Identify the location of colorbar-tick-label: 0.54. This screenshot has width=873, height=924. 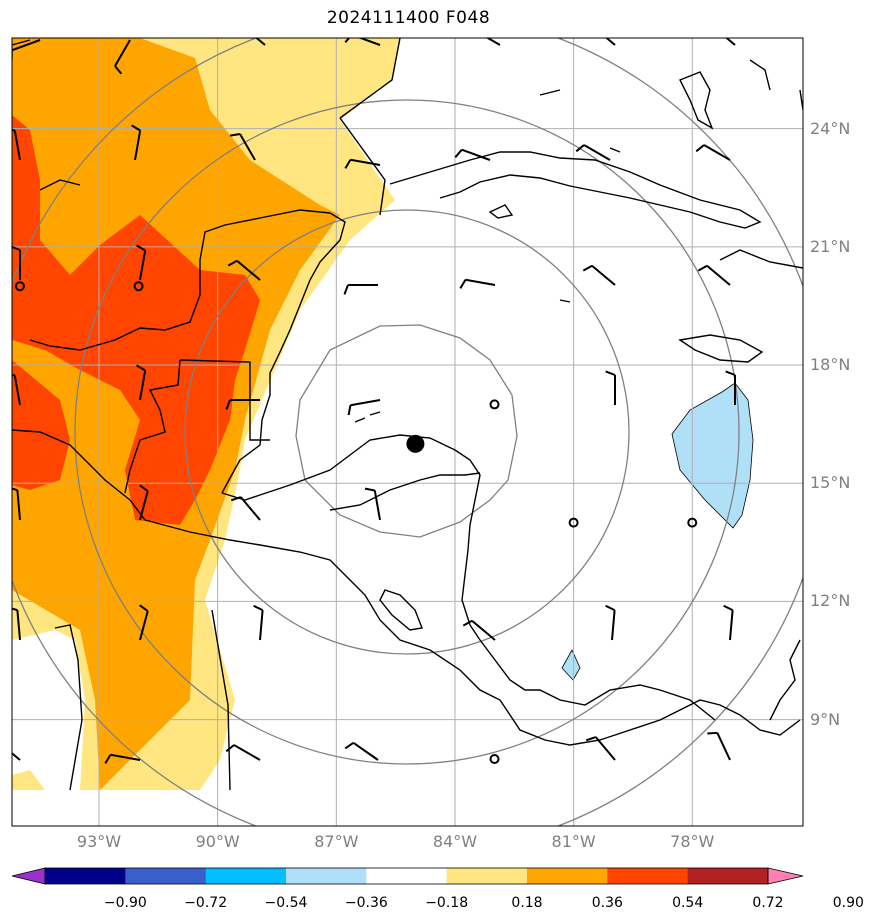
(688, 903).